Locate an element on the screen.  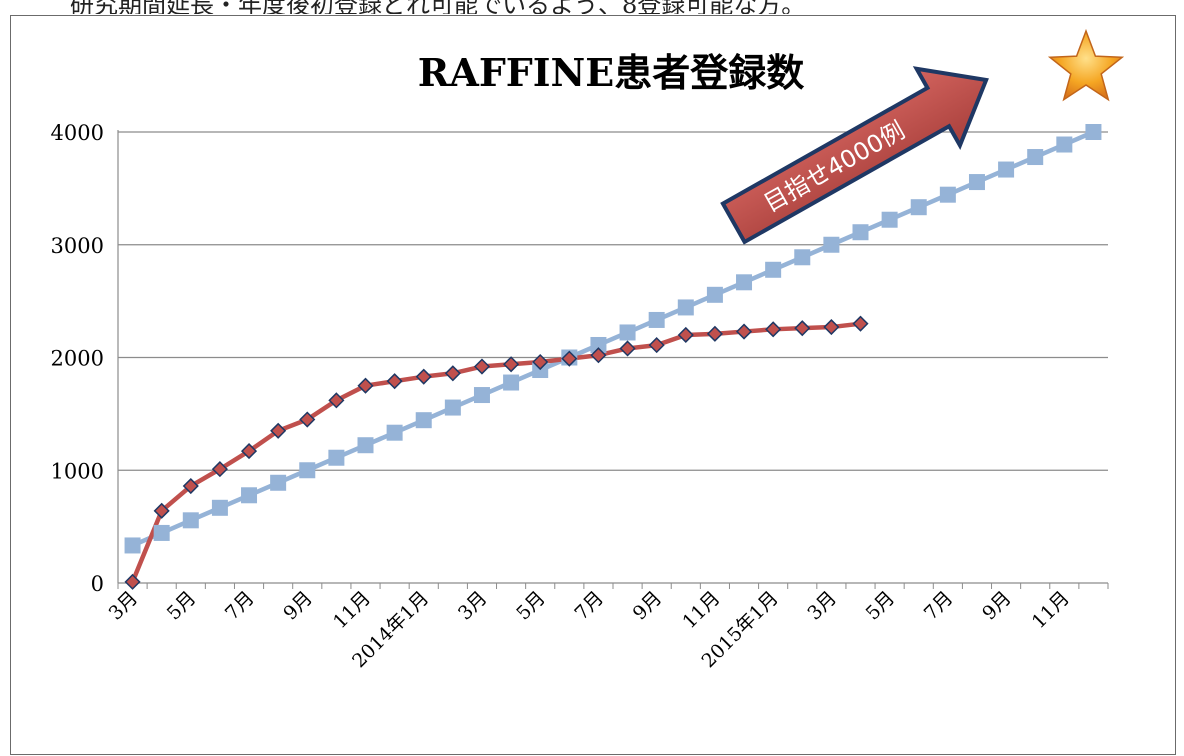
star-icon is located at coordinates (1086, 65).